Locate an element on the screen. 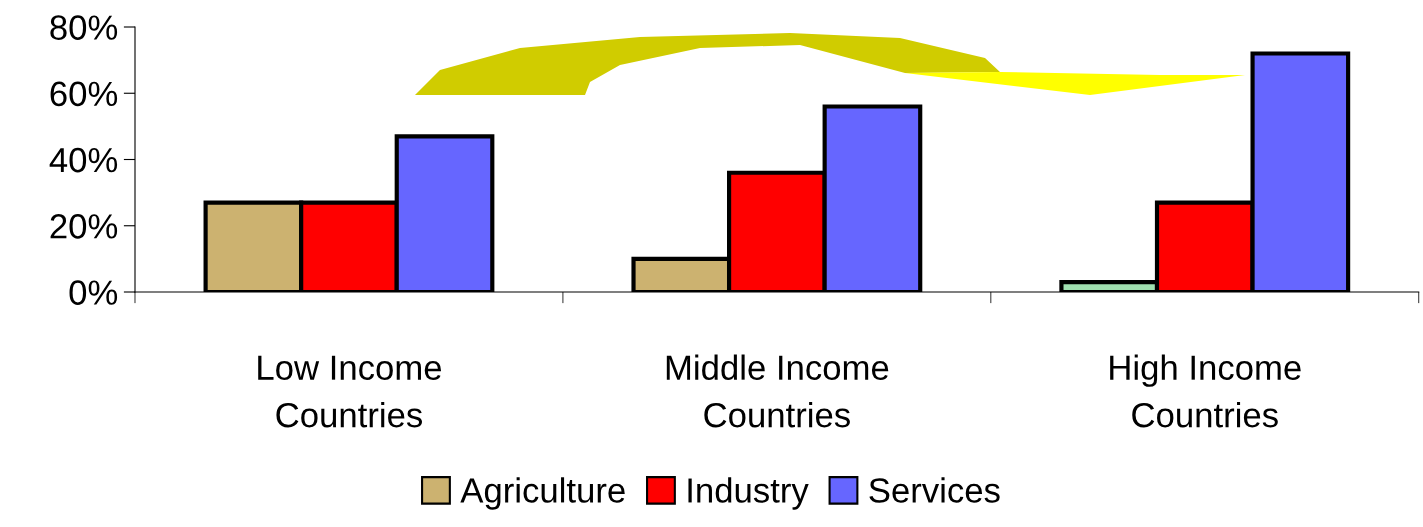  y-tick-label: 60% is located at coordinates (84, 94).